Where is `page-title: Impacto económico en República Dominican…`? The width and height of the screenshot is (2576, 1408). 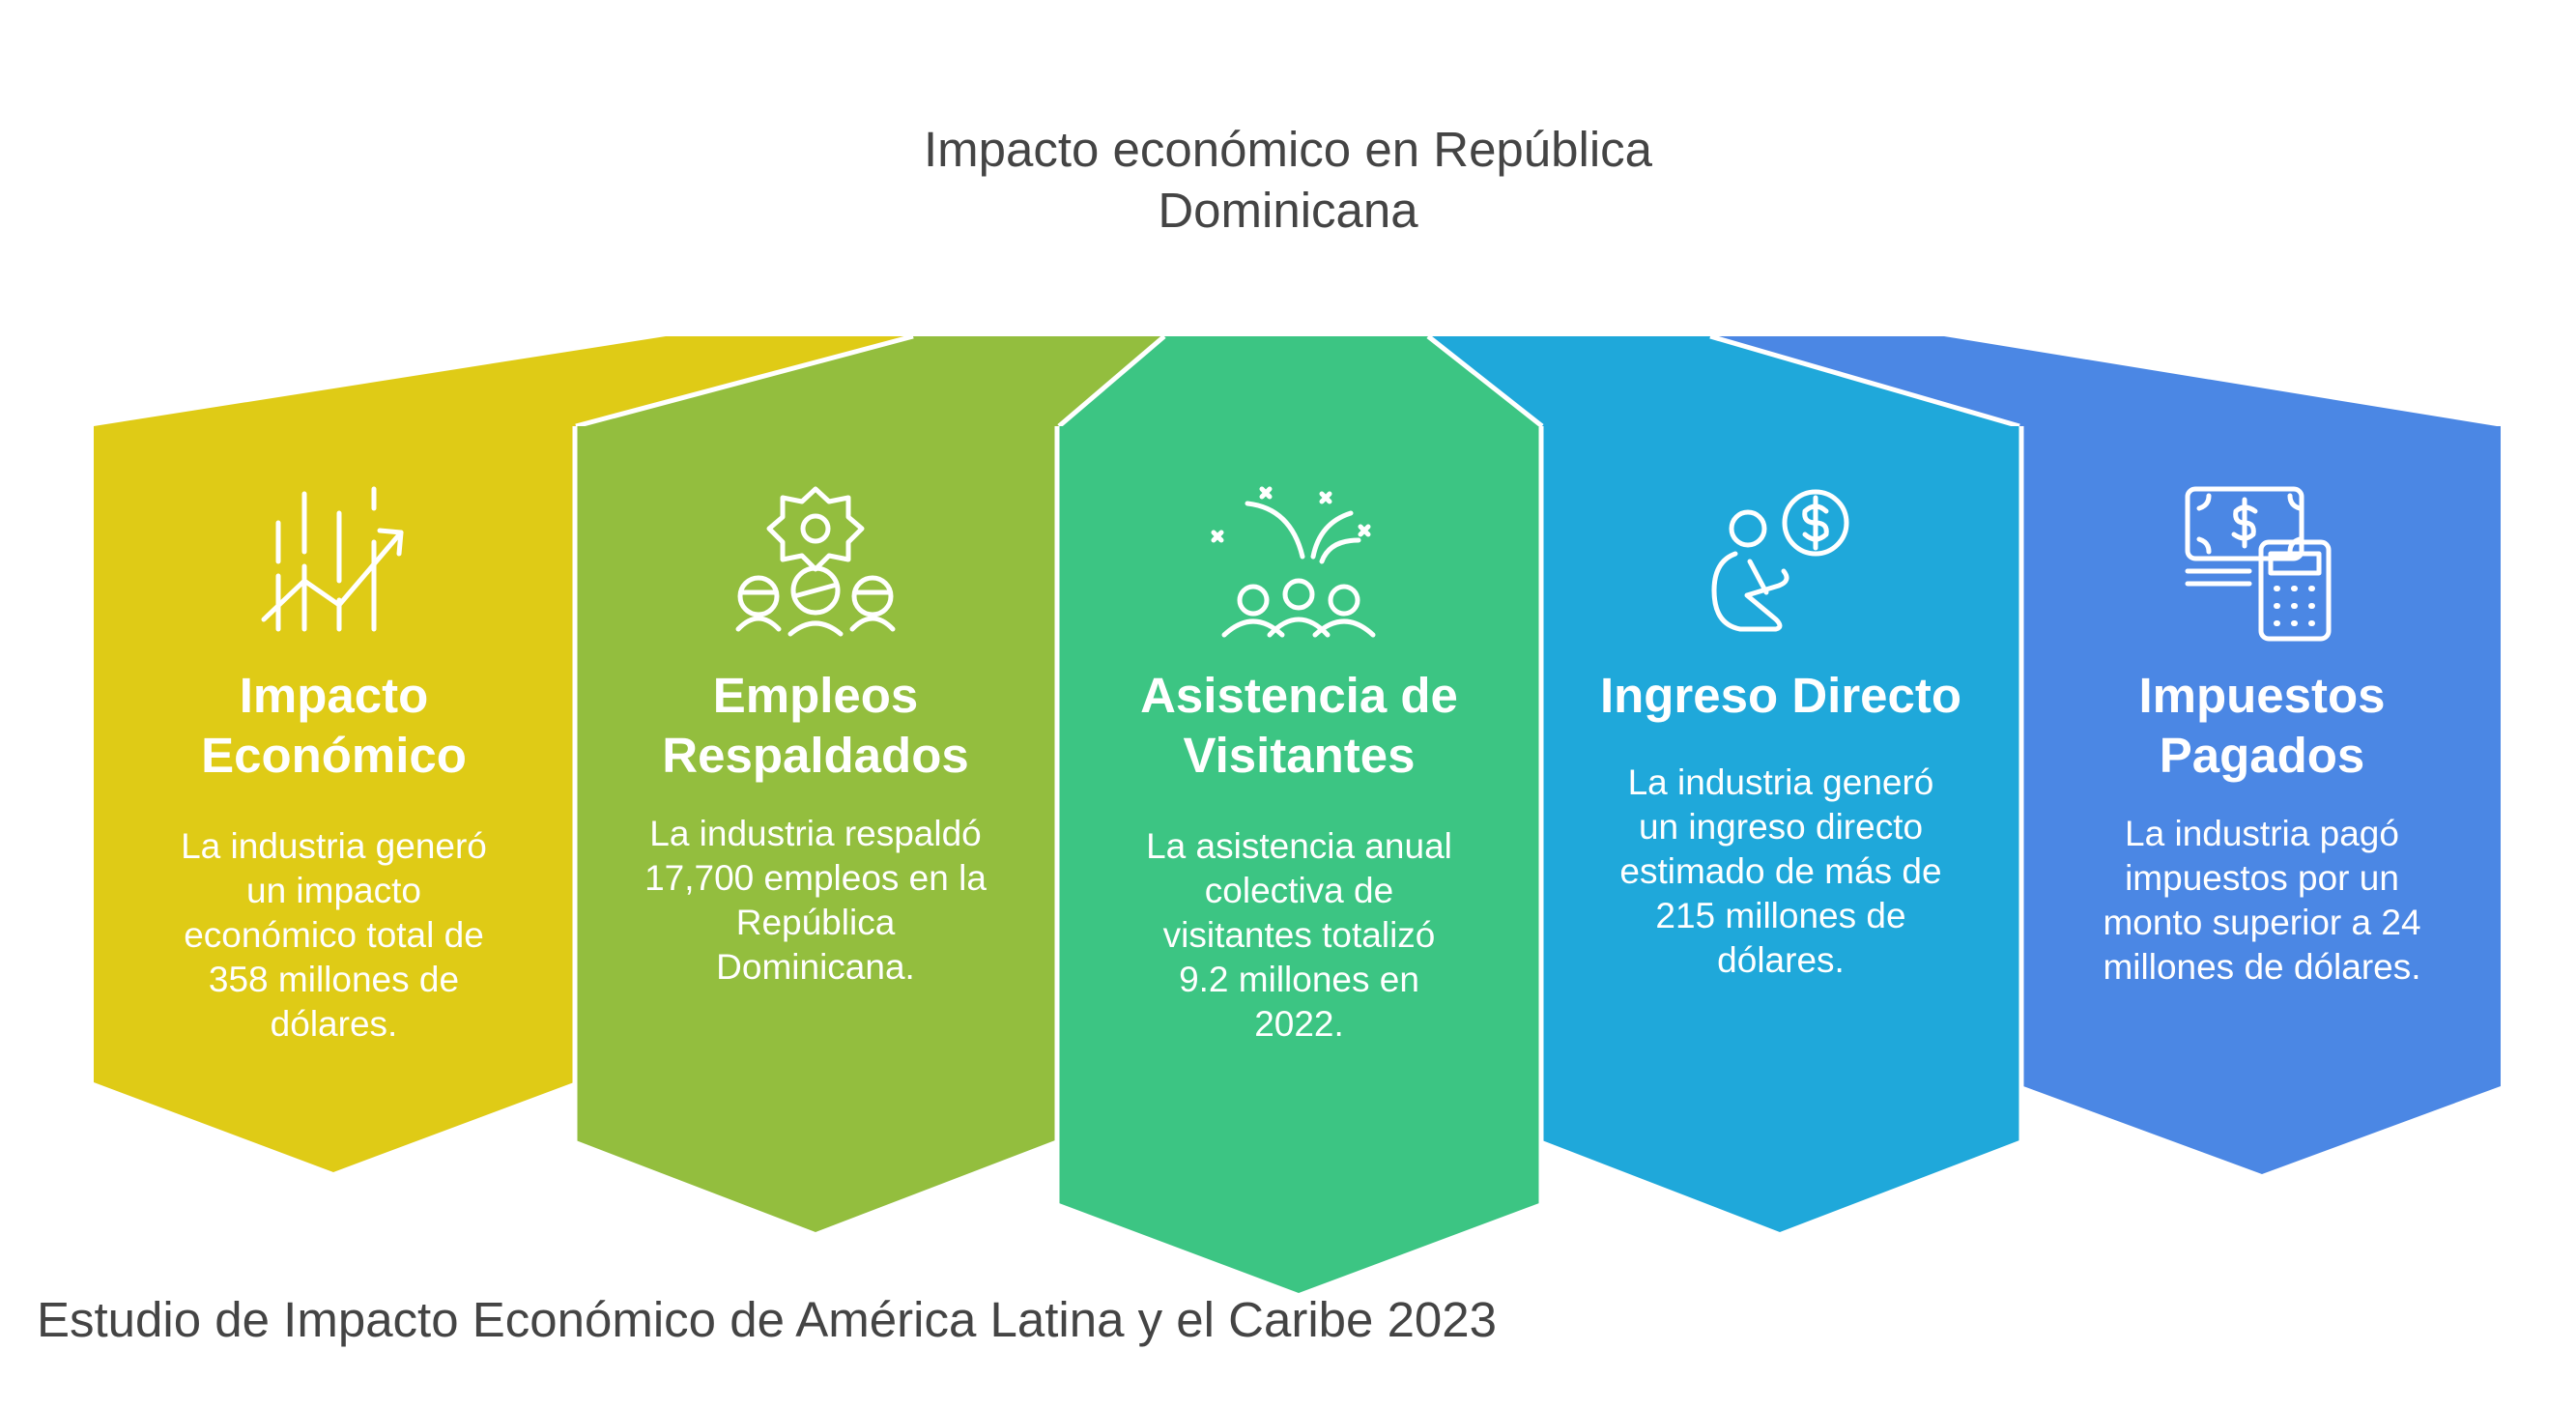 page-title: Impacto económico en República Dominican… is located at coordinates (1288, 180).